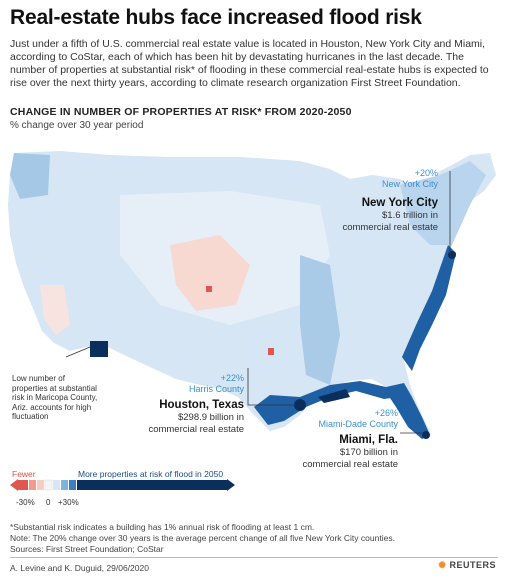  What do you see at coordinates (452, 255) in the screenshot?
I see `nyc-hotspot` at bounding box center [452, 255].